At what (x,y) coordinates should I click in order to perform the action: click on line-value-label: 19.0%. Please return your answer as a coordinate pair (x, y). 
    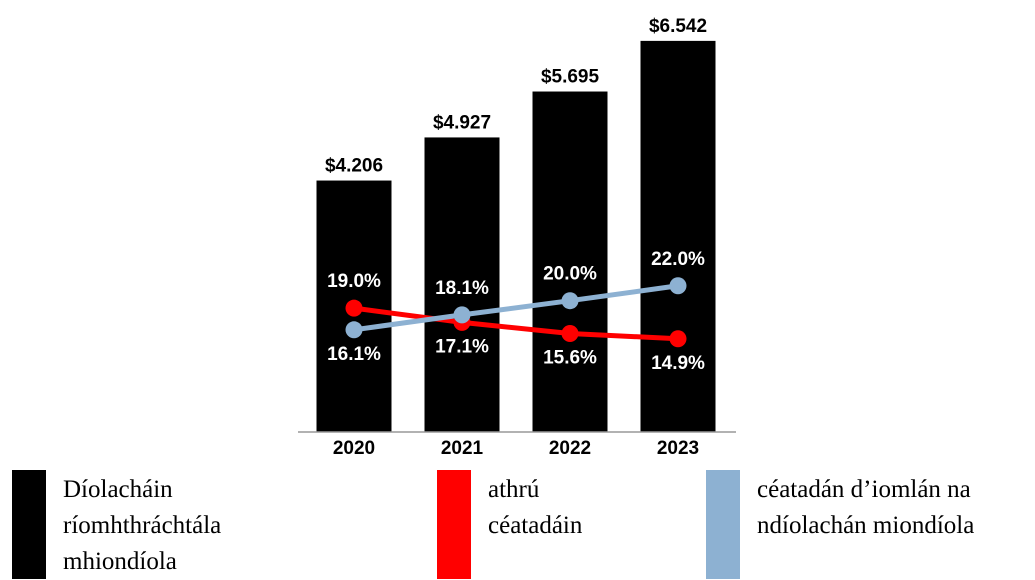
    Looking at the image, I should click on (354, 281).